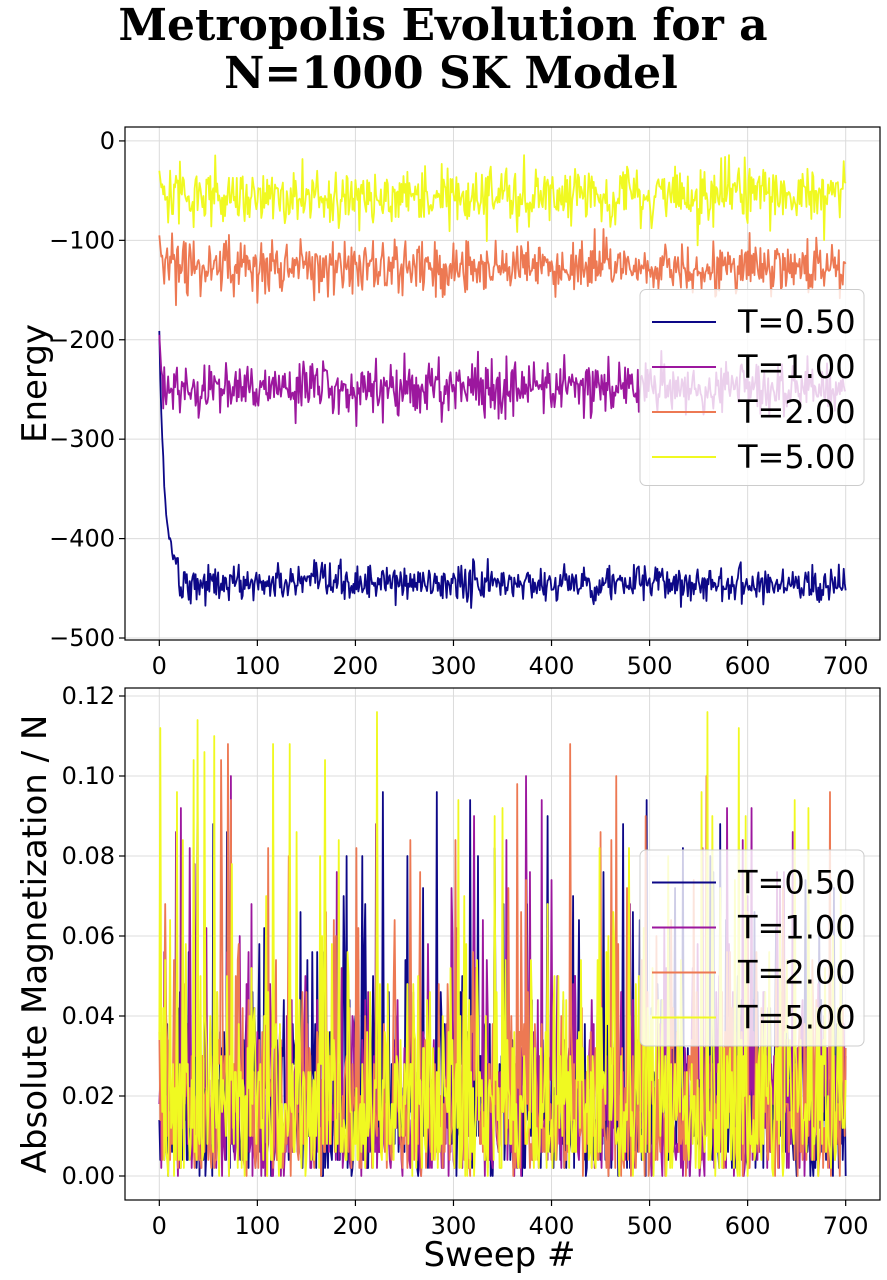  What do you see at coordinates (499, 1255) in the screenshot?
I see `x-axis-label: Sweep #` at bounding box center [499, 1255].